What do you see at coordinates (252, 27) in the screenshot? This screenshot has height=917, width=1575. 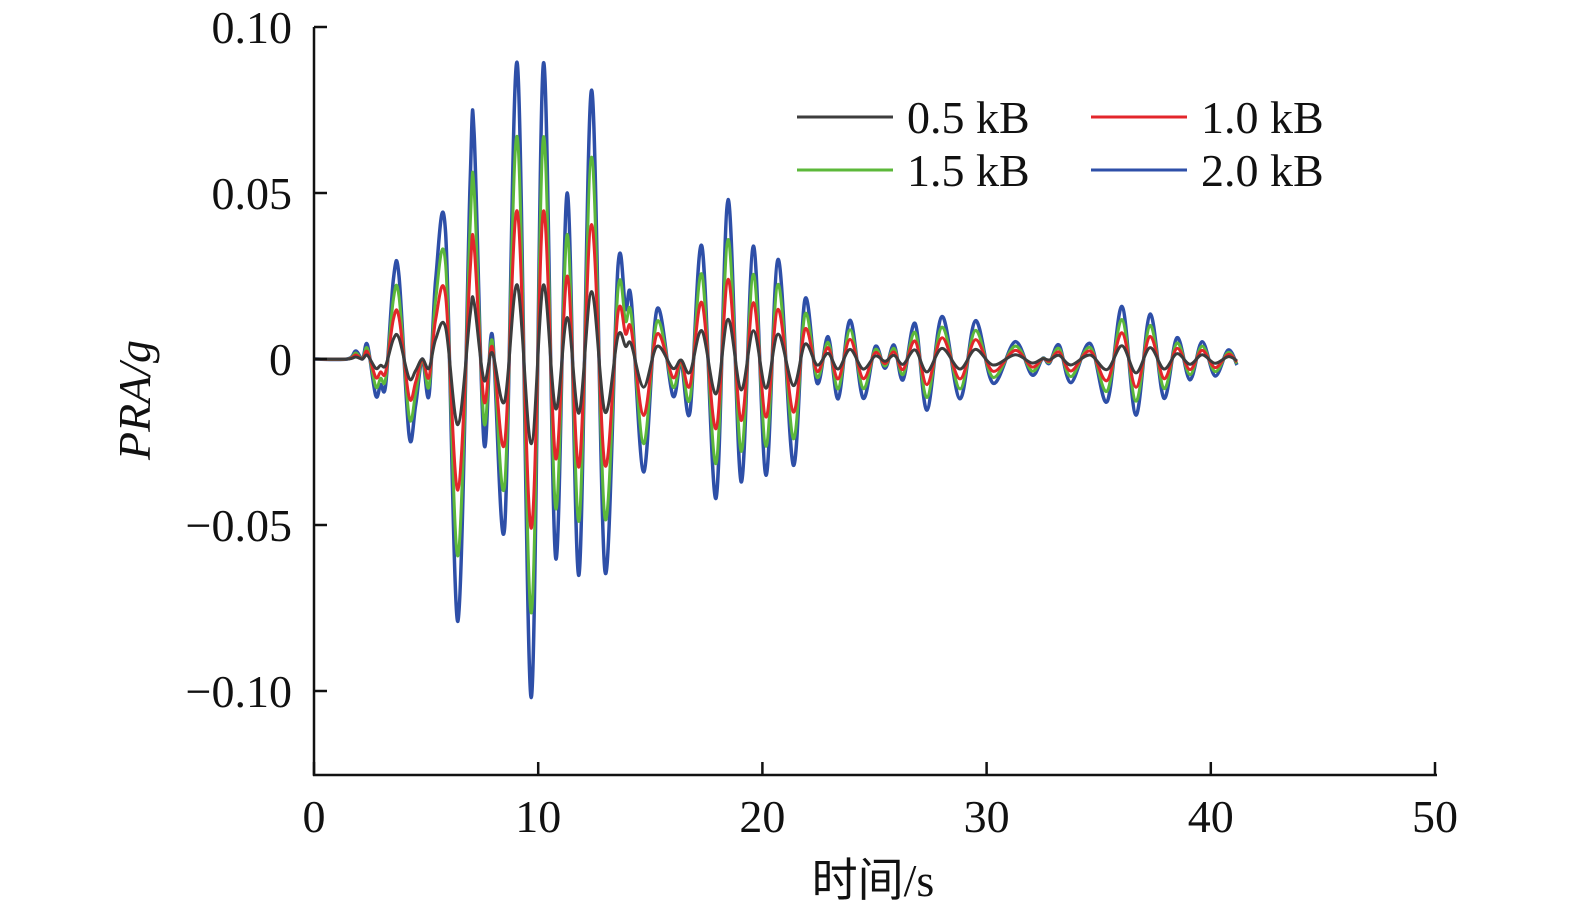 I see `y-tick-label: 0.10` at bounding box center [252, 27].